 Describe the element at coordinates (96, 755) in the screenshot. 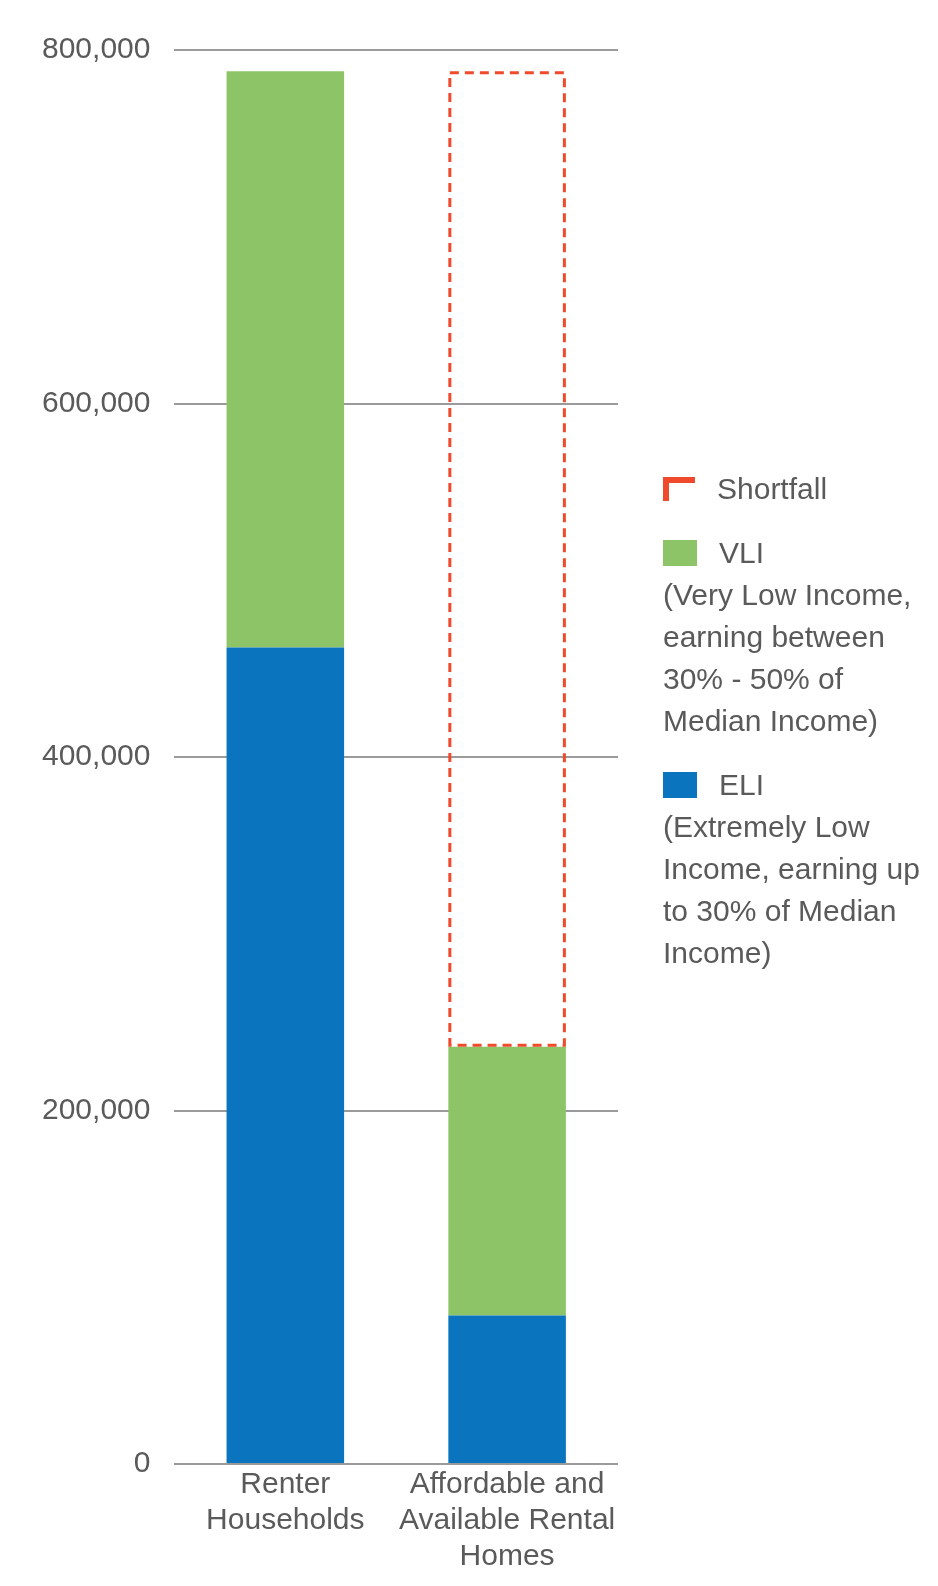

I see `y-tick-label: 400,000` at that location.